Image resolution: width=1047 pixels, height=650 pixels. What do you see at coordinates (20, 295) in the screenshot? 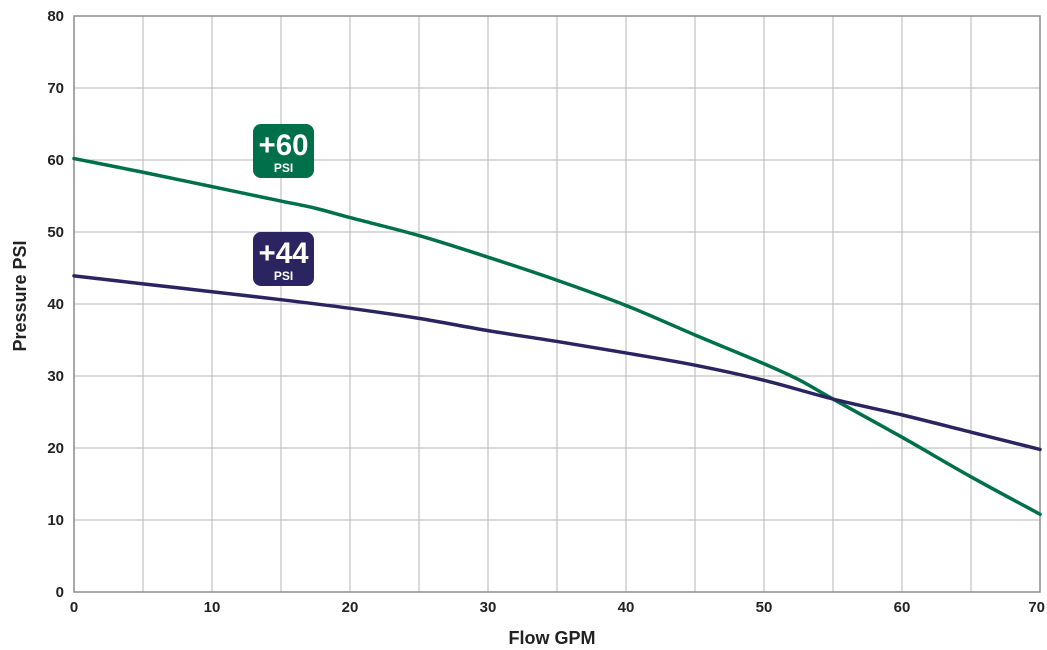
I see `y-axis-label: Pressure PSI` at bounding box center [20, 295].